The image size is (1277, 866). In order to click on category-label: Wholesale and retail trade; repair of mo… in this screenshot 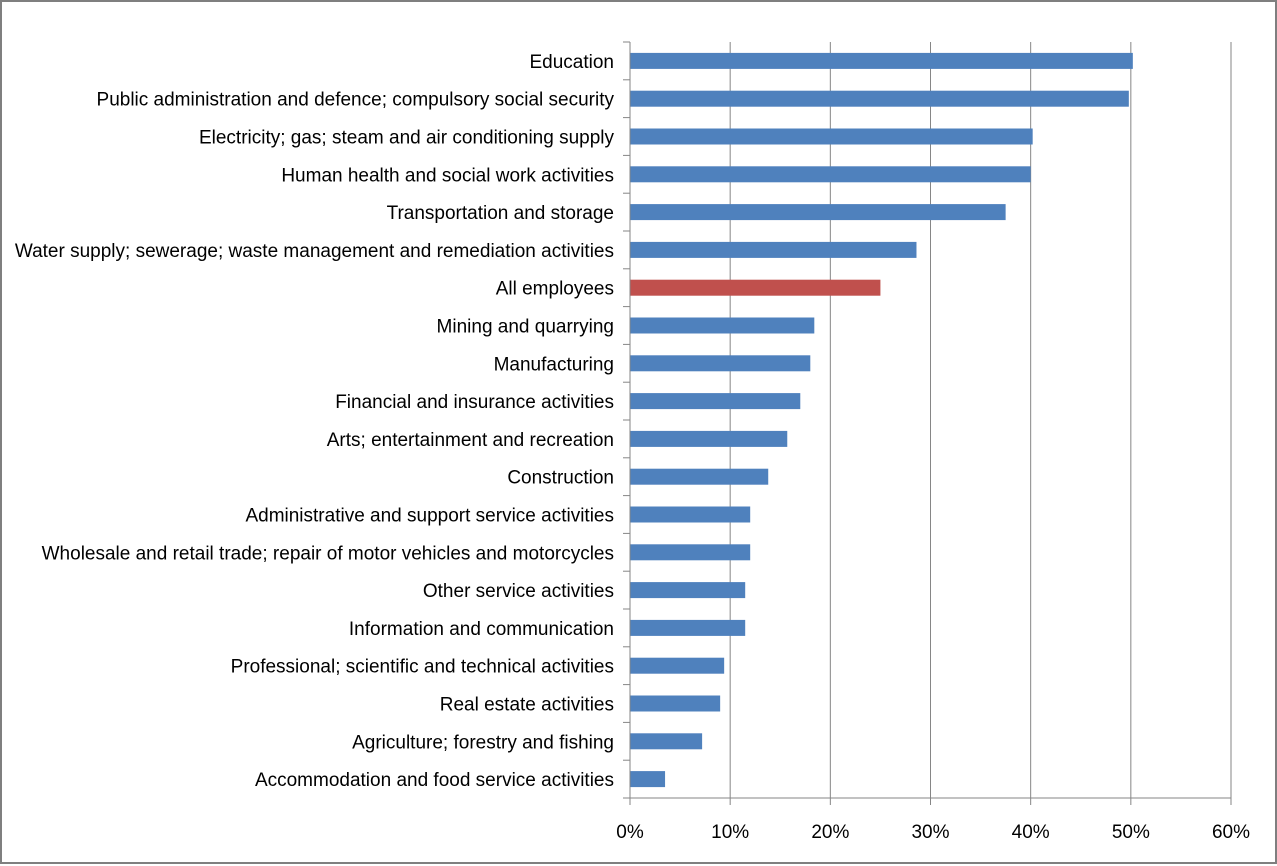, I will do `click(328, 553)`.